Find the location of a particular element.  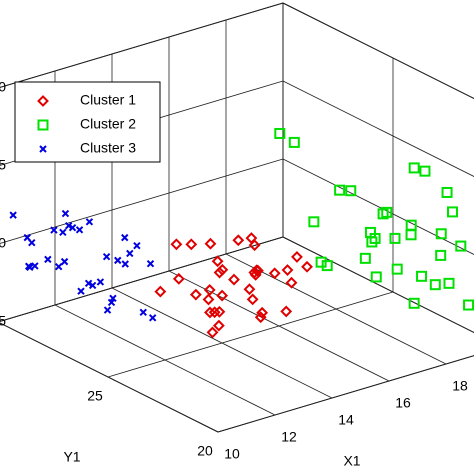

z-tick-label: 5 is located at coordinates (3, 321).